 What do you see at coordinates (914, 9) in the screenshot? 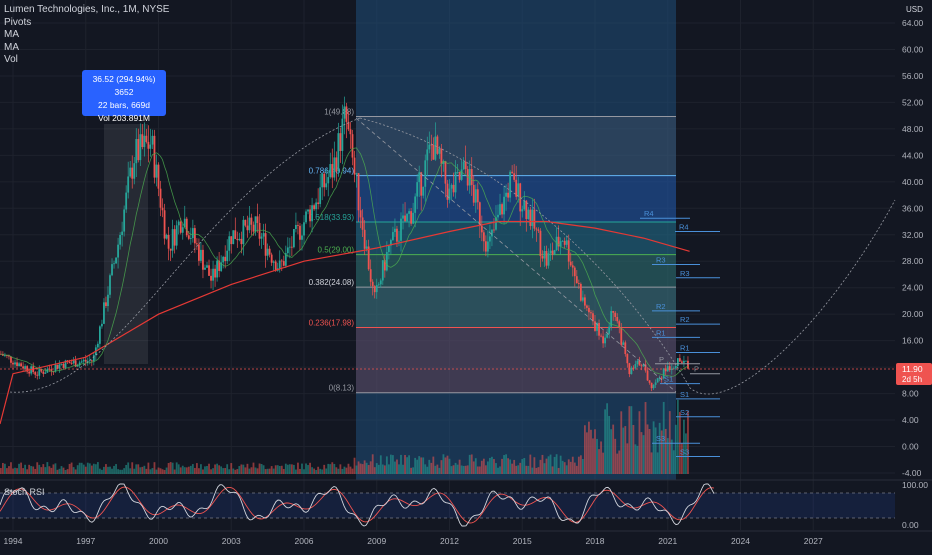
I see `currency-label: USD` at bounding box center [914, 9].